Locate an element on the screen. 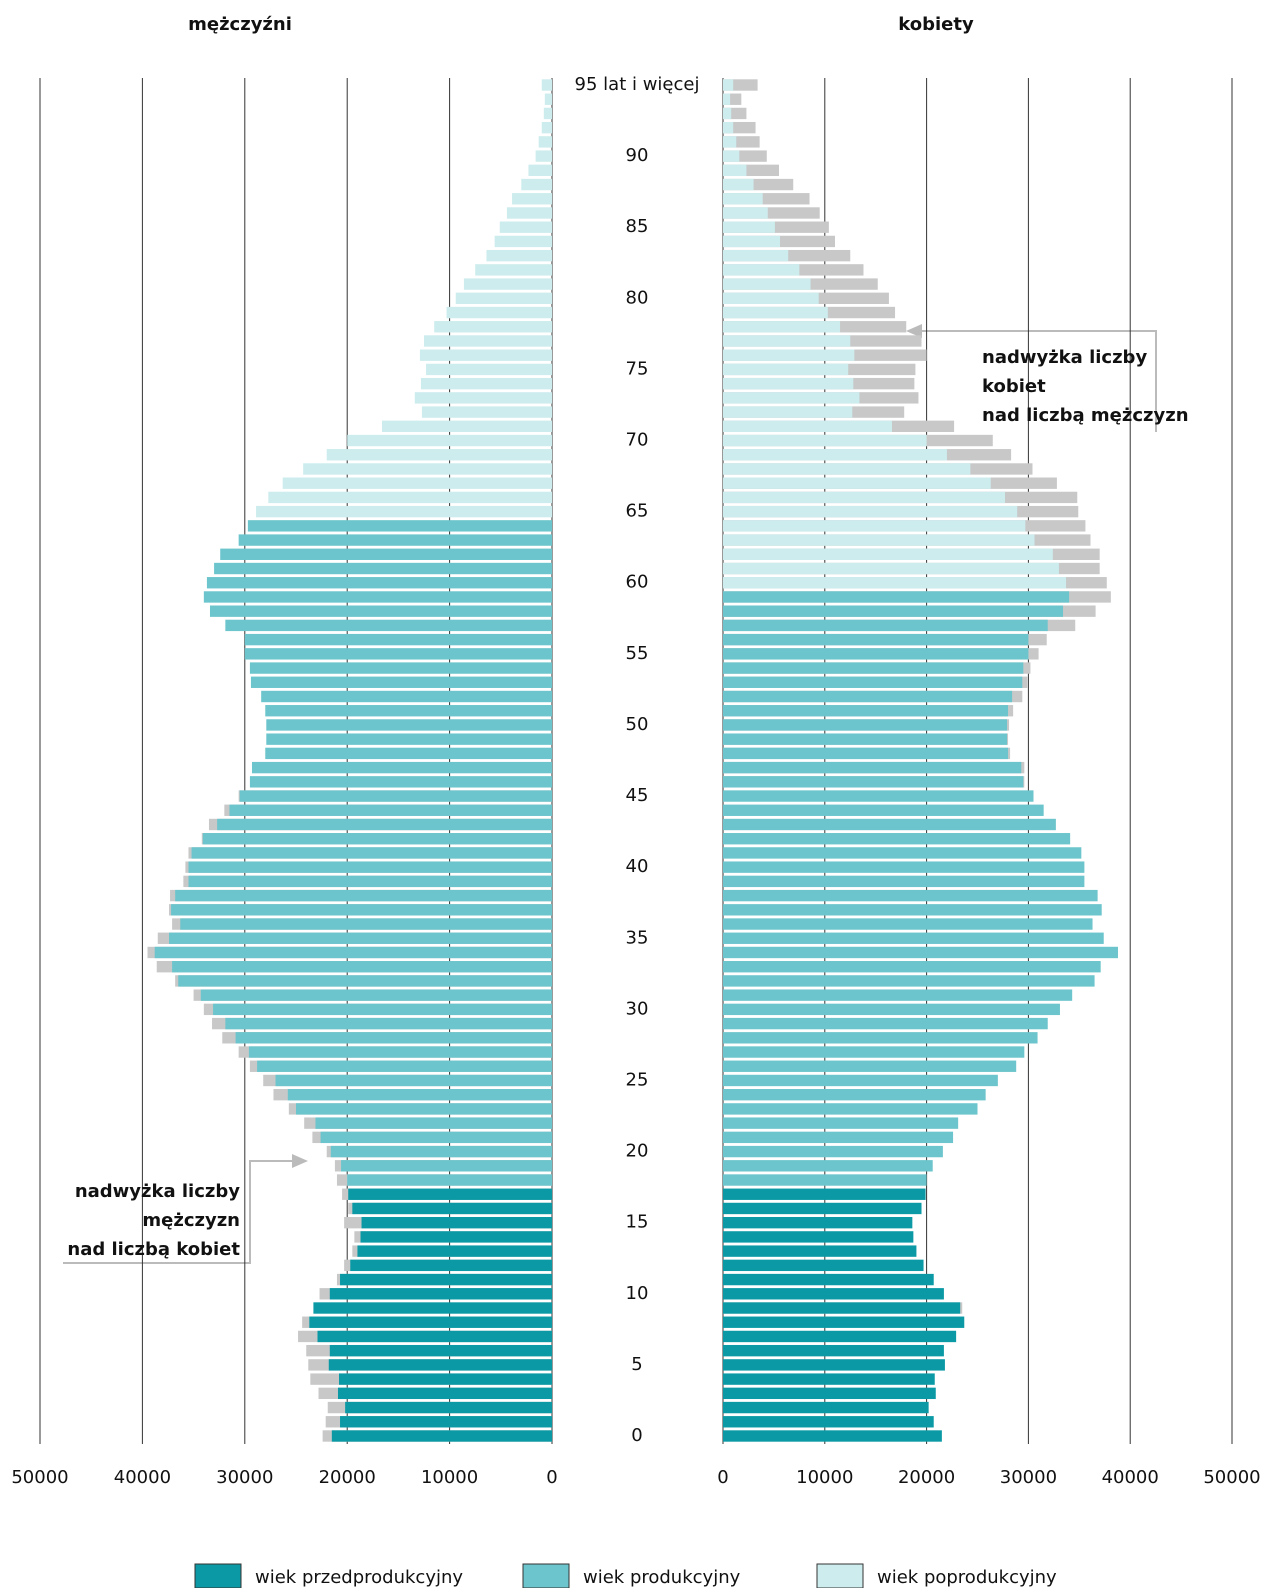 The width and height of the screenshot is (1278, 1588). age-label: 15 is located at coordinates (637, 1222).